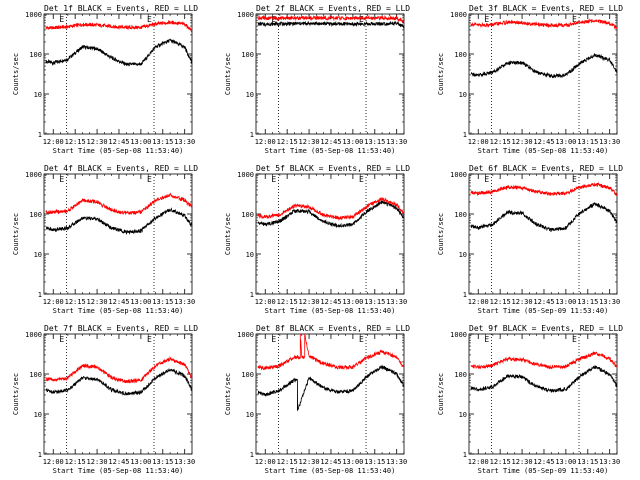 The width and height of the screenshot is (640, 480). What do you see at coordinates (333, 168) in the screenshot?
I see `panel-title: Det 5f BLACK = Events, RED = LLD` at bounding box center [333, 168].